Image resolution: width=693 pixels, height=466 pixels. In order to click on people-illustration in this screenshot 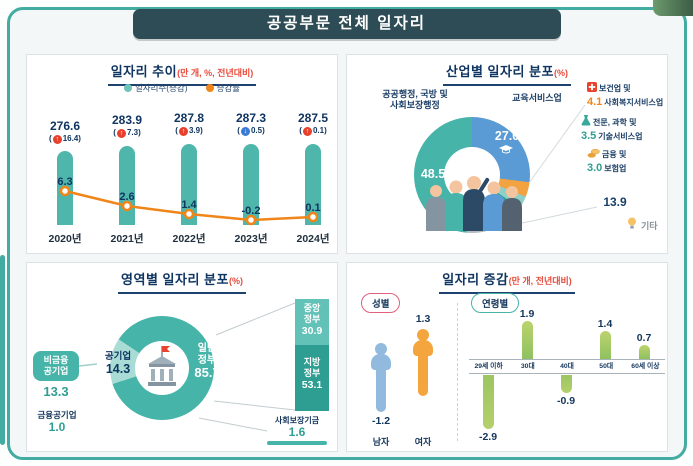, I will do `click(472, 202)`.